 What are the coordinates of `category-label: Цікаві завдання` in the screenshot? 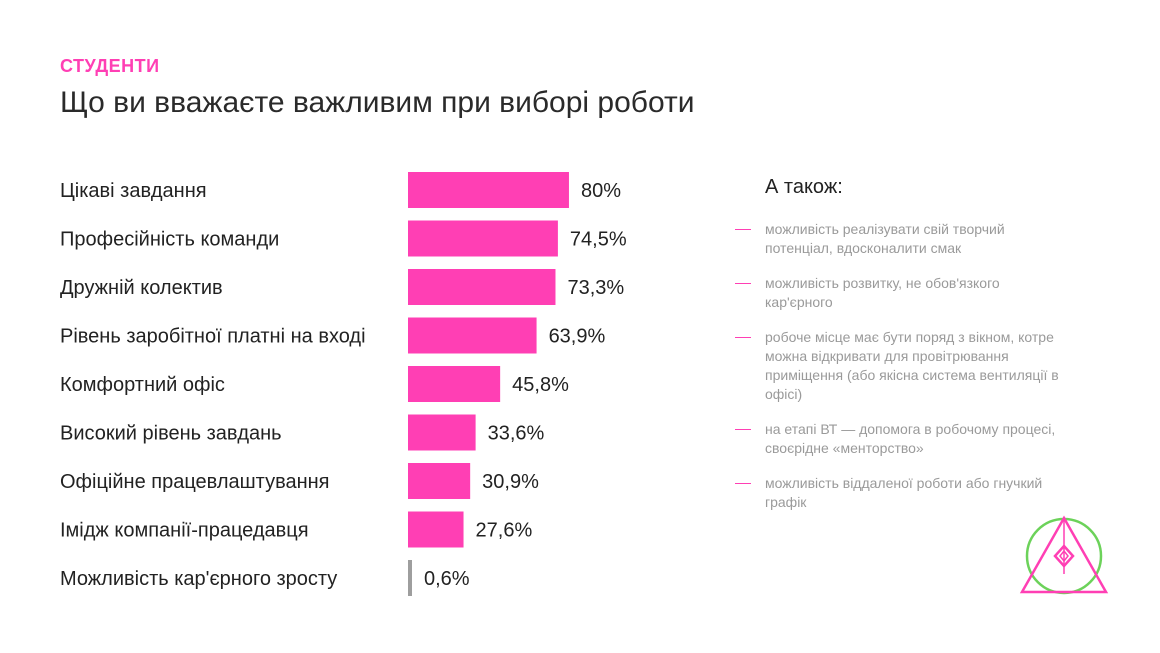 It's located at (133, 191).